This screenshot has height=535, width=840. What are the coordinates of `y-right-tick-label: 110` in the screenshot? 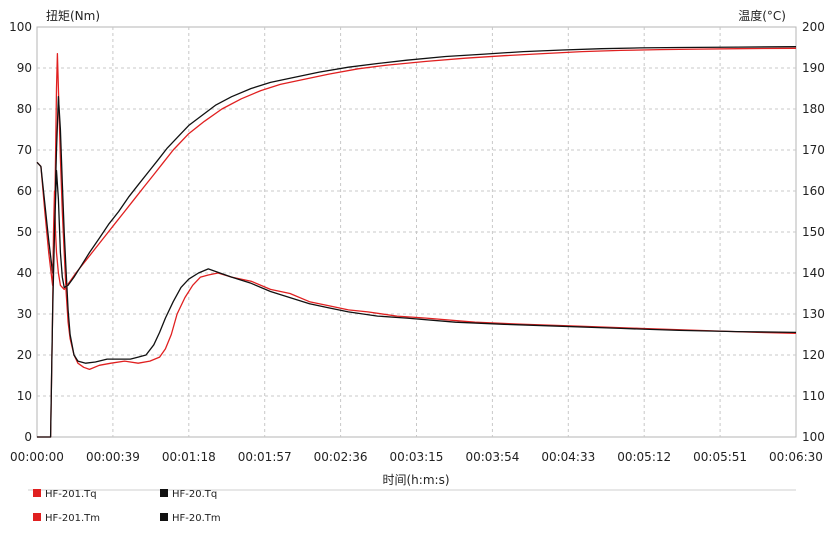 It's located at (813, 396).